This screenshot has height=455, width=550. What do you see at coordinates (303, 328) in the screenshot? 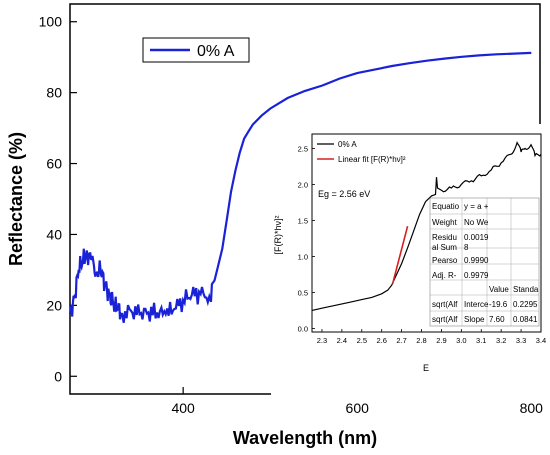
I see `inset-y-tick-label: 0.0` at bounding box center [303, 328].